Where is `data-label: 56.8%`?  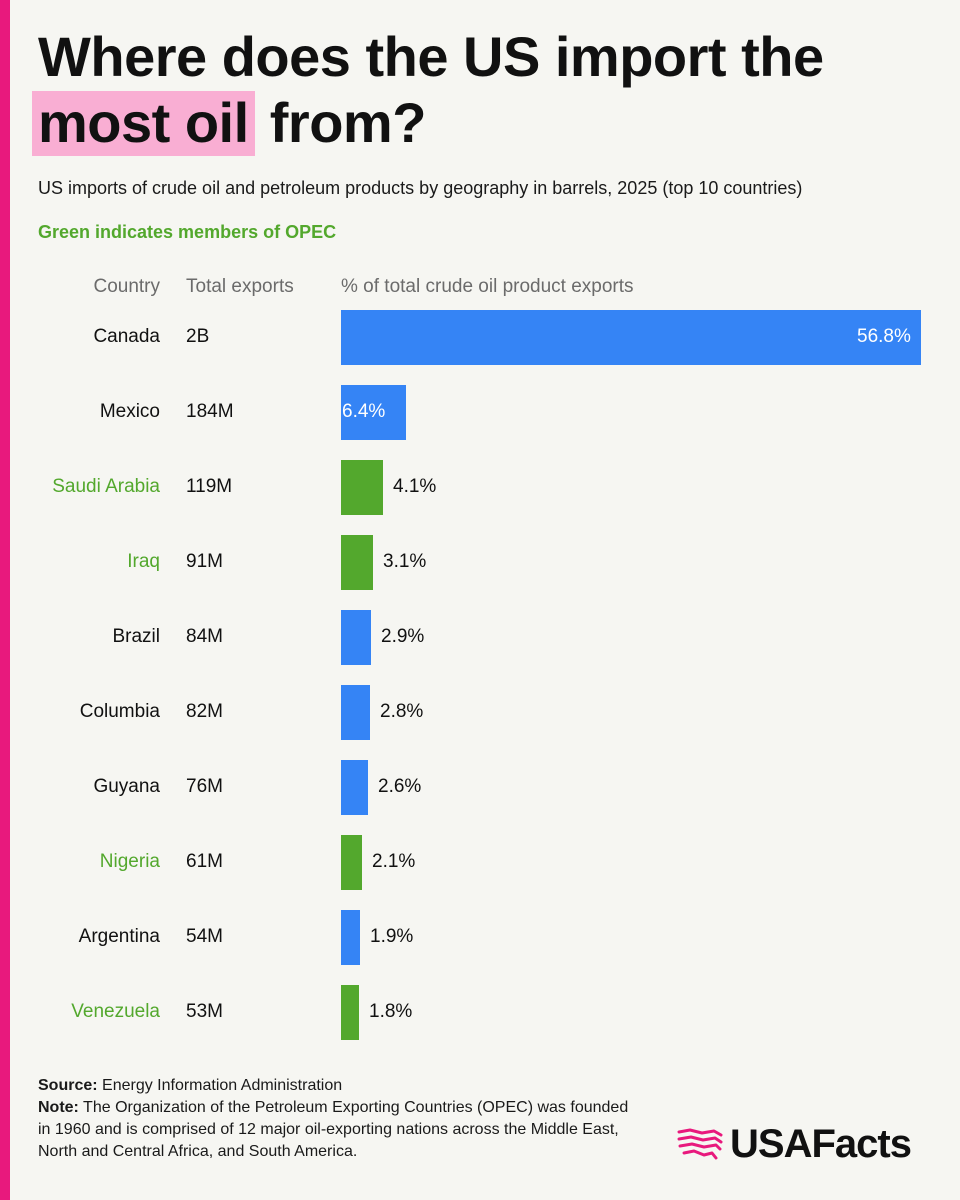 data-label: 56.8% is located at coordinates (884, 336).